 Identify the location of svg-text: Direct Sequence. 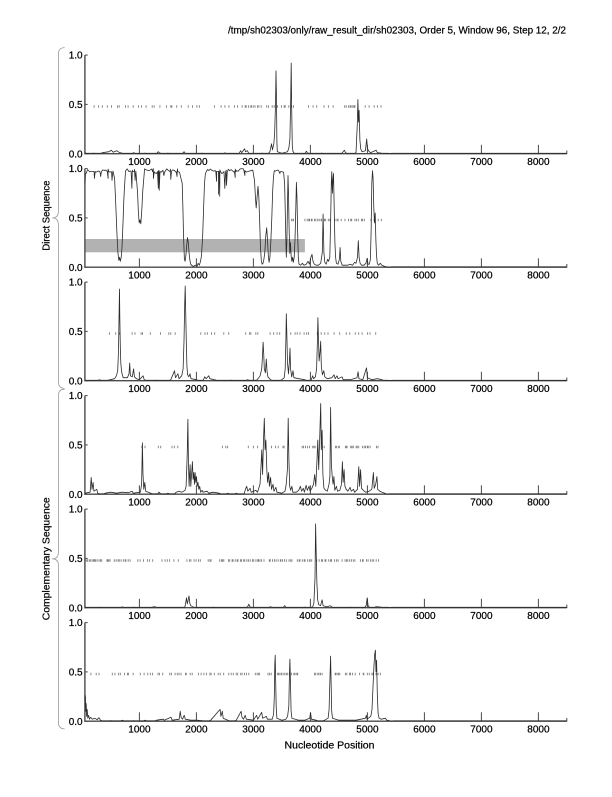
(47, 215).